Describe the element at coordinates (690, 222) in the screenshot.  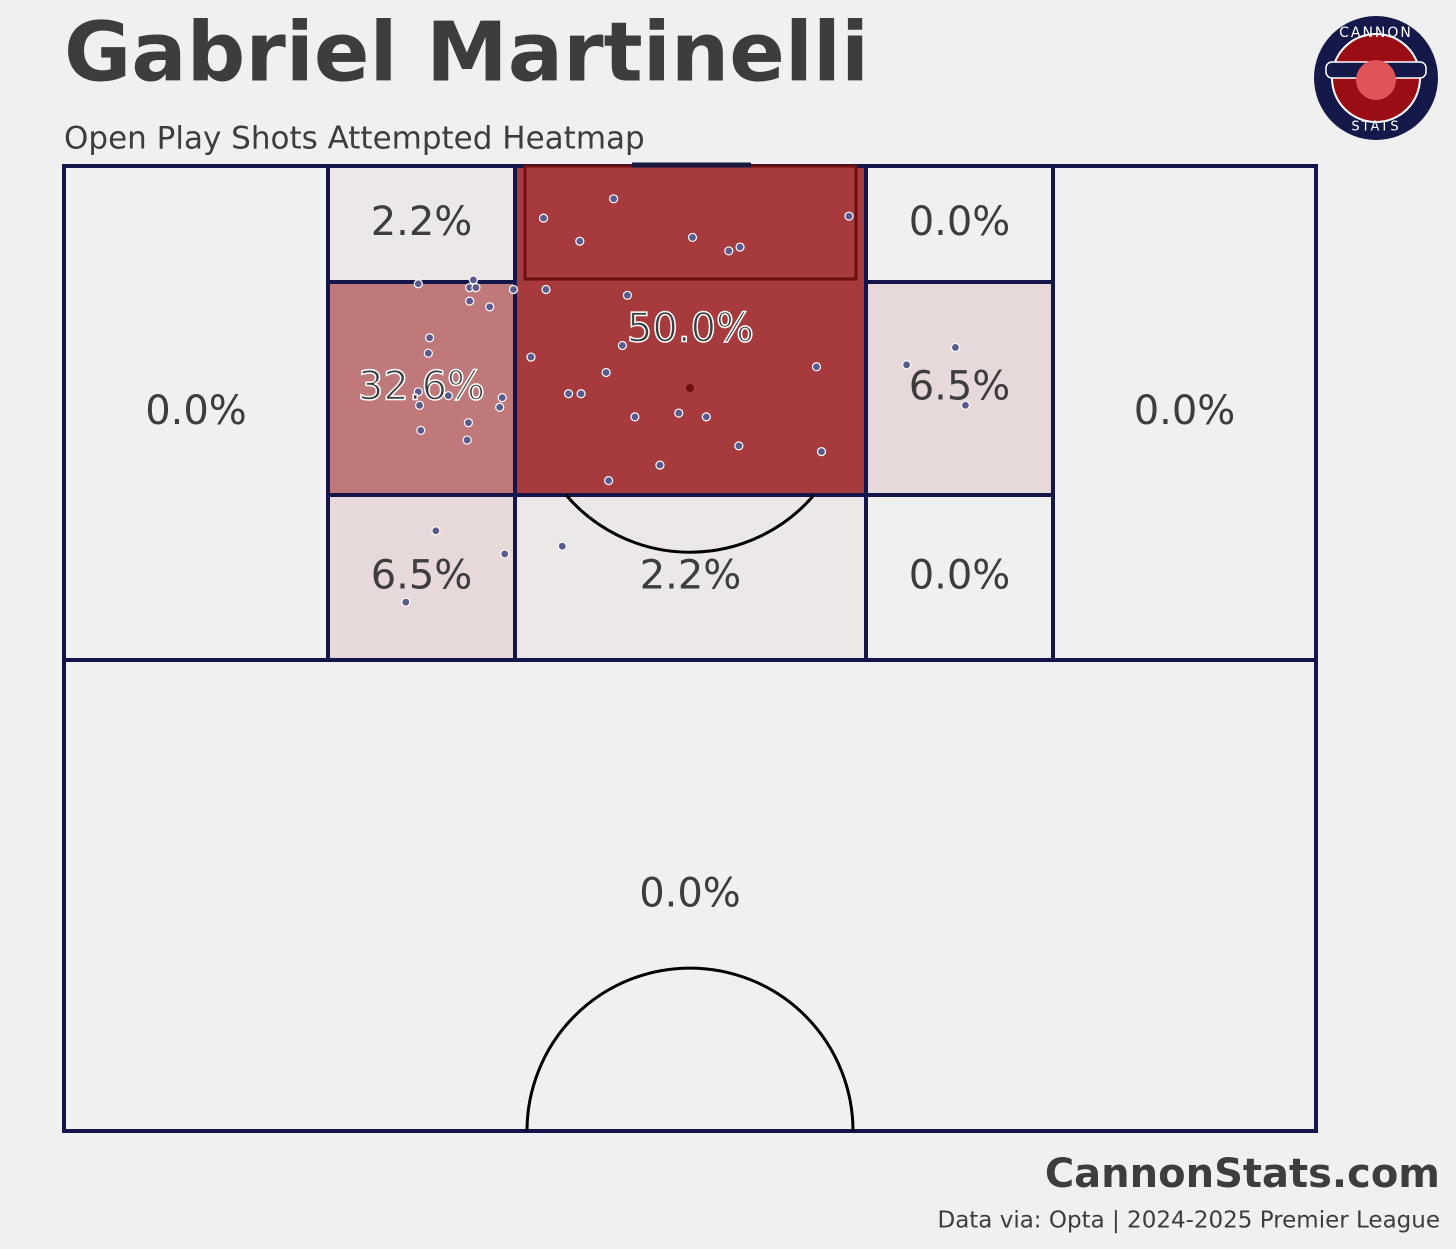
I see `six-yard-box` at that location.